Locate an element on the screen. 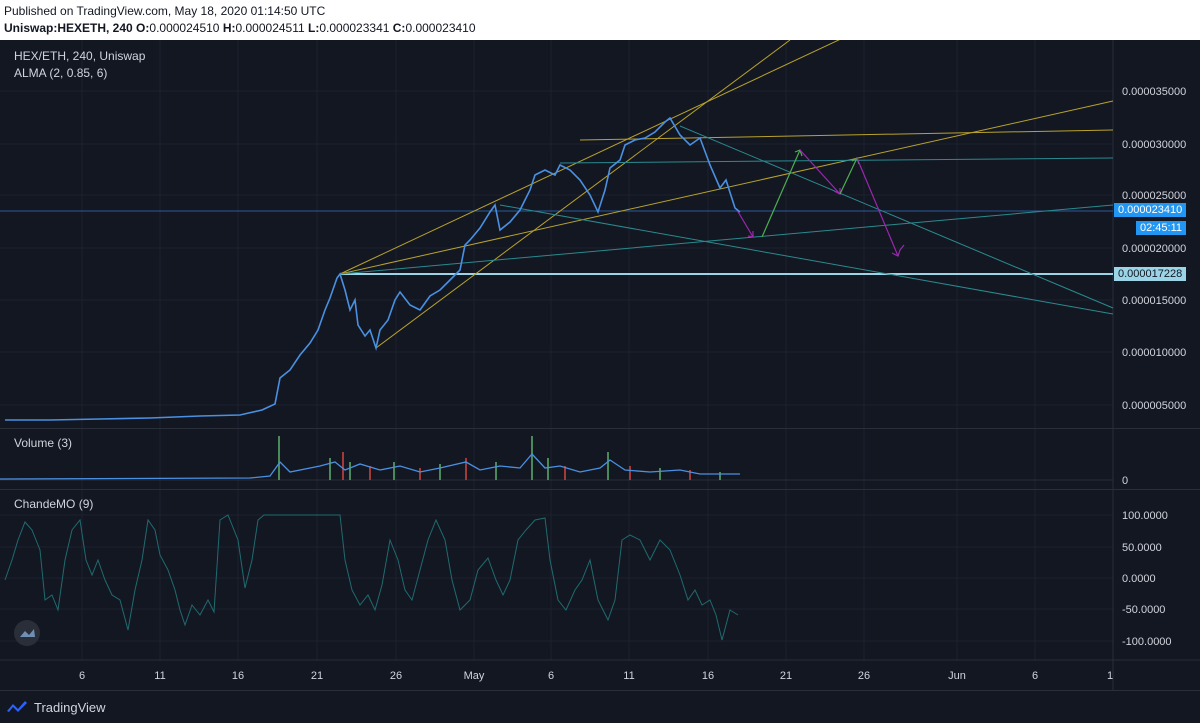 Image resolution: width=1200 pixels, height=723 pixels. volume-bars is located at coordinates (499, 458).